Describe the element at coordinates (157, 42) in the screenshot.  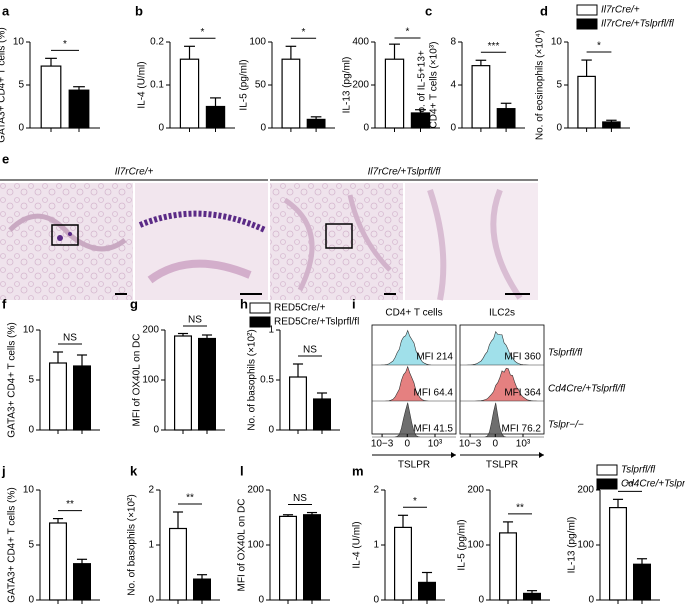
I see `y-tick-label: 0.2` at that location.